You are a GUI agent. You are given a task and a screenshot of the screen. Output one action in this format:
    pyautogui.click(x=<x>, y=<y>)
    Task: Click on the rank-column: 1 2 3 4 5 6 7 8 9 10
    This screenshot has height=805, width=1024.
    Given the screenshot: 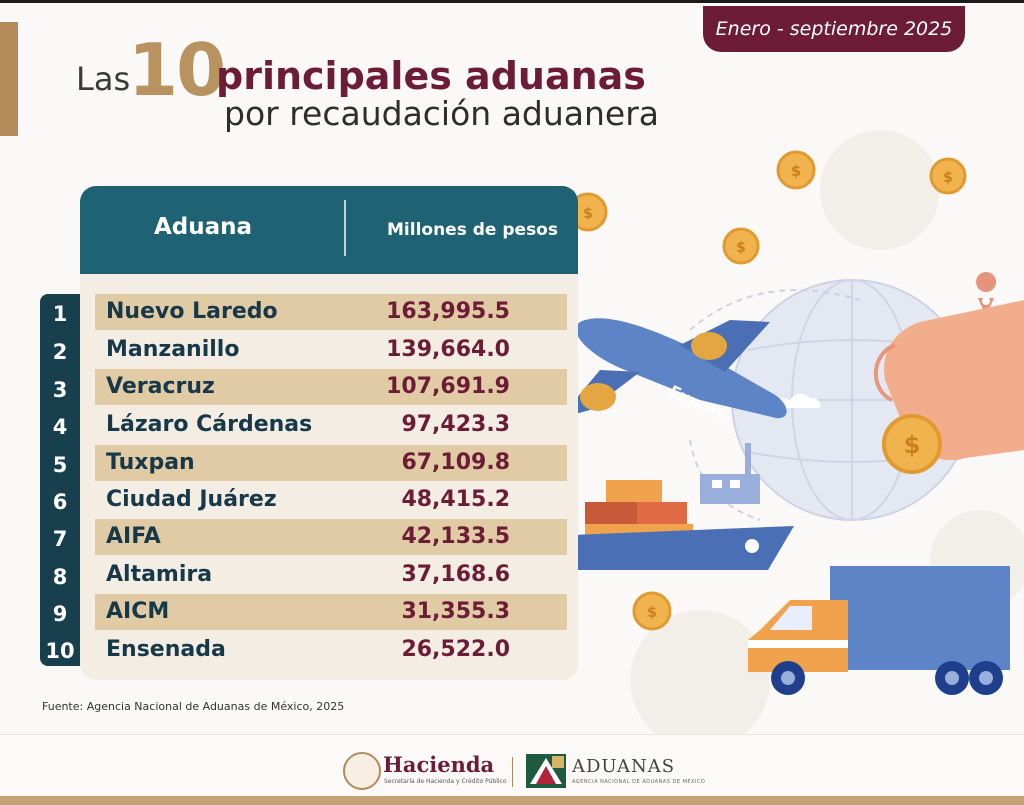 What is the action you would take?
    pyautogui.click(x=60, y=480)
    